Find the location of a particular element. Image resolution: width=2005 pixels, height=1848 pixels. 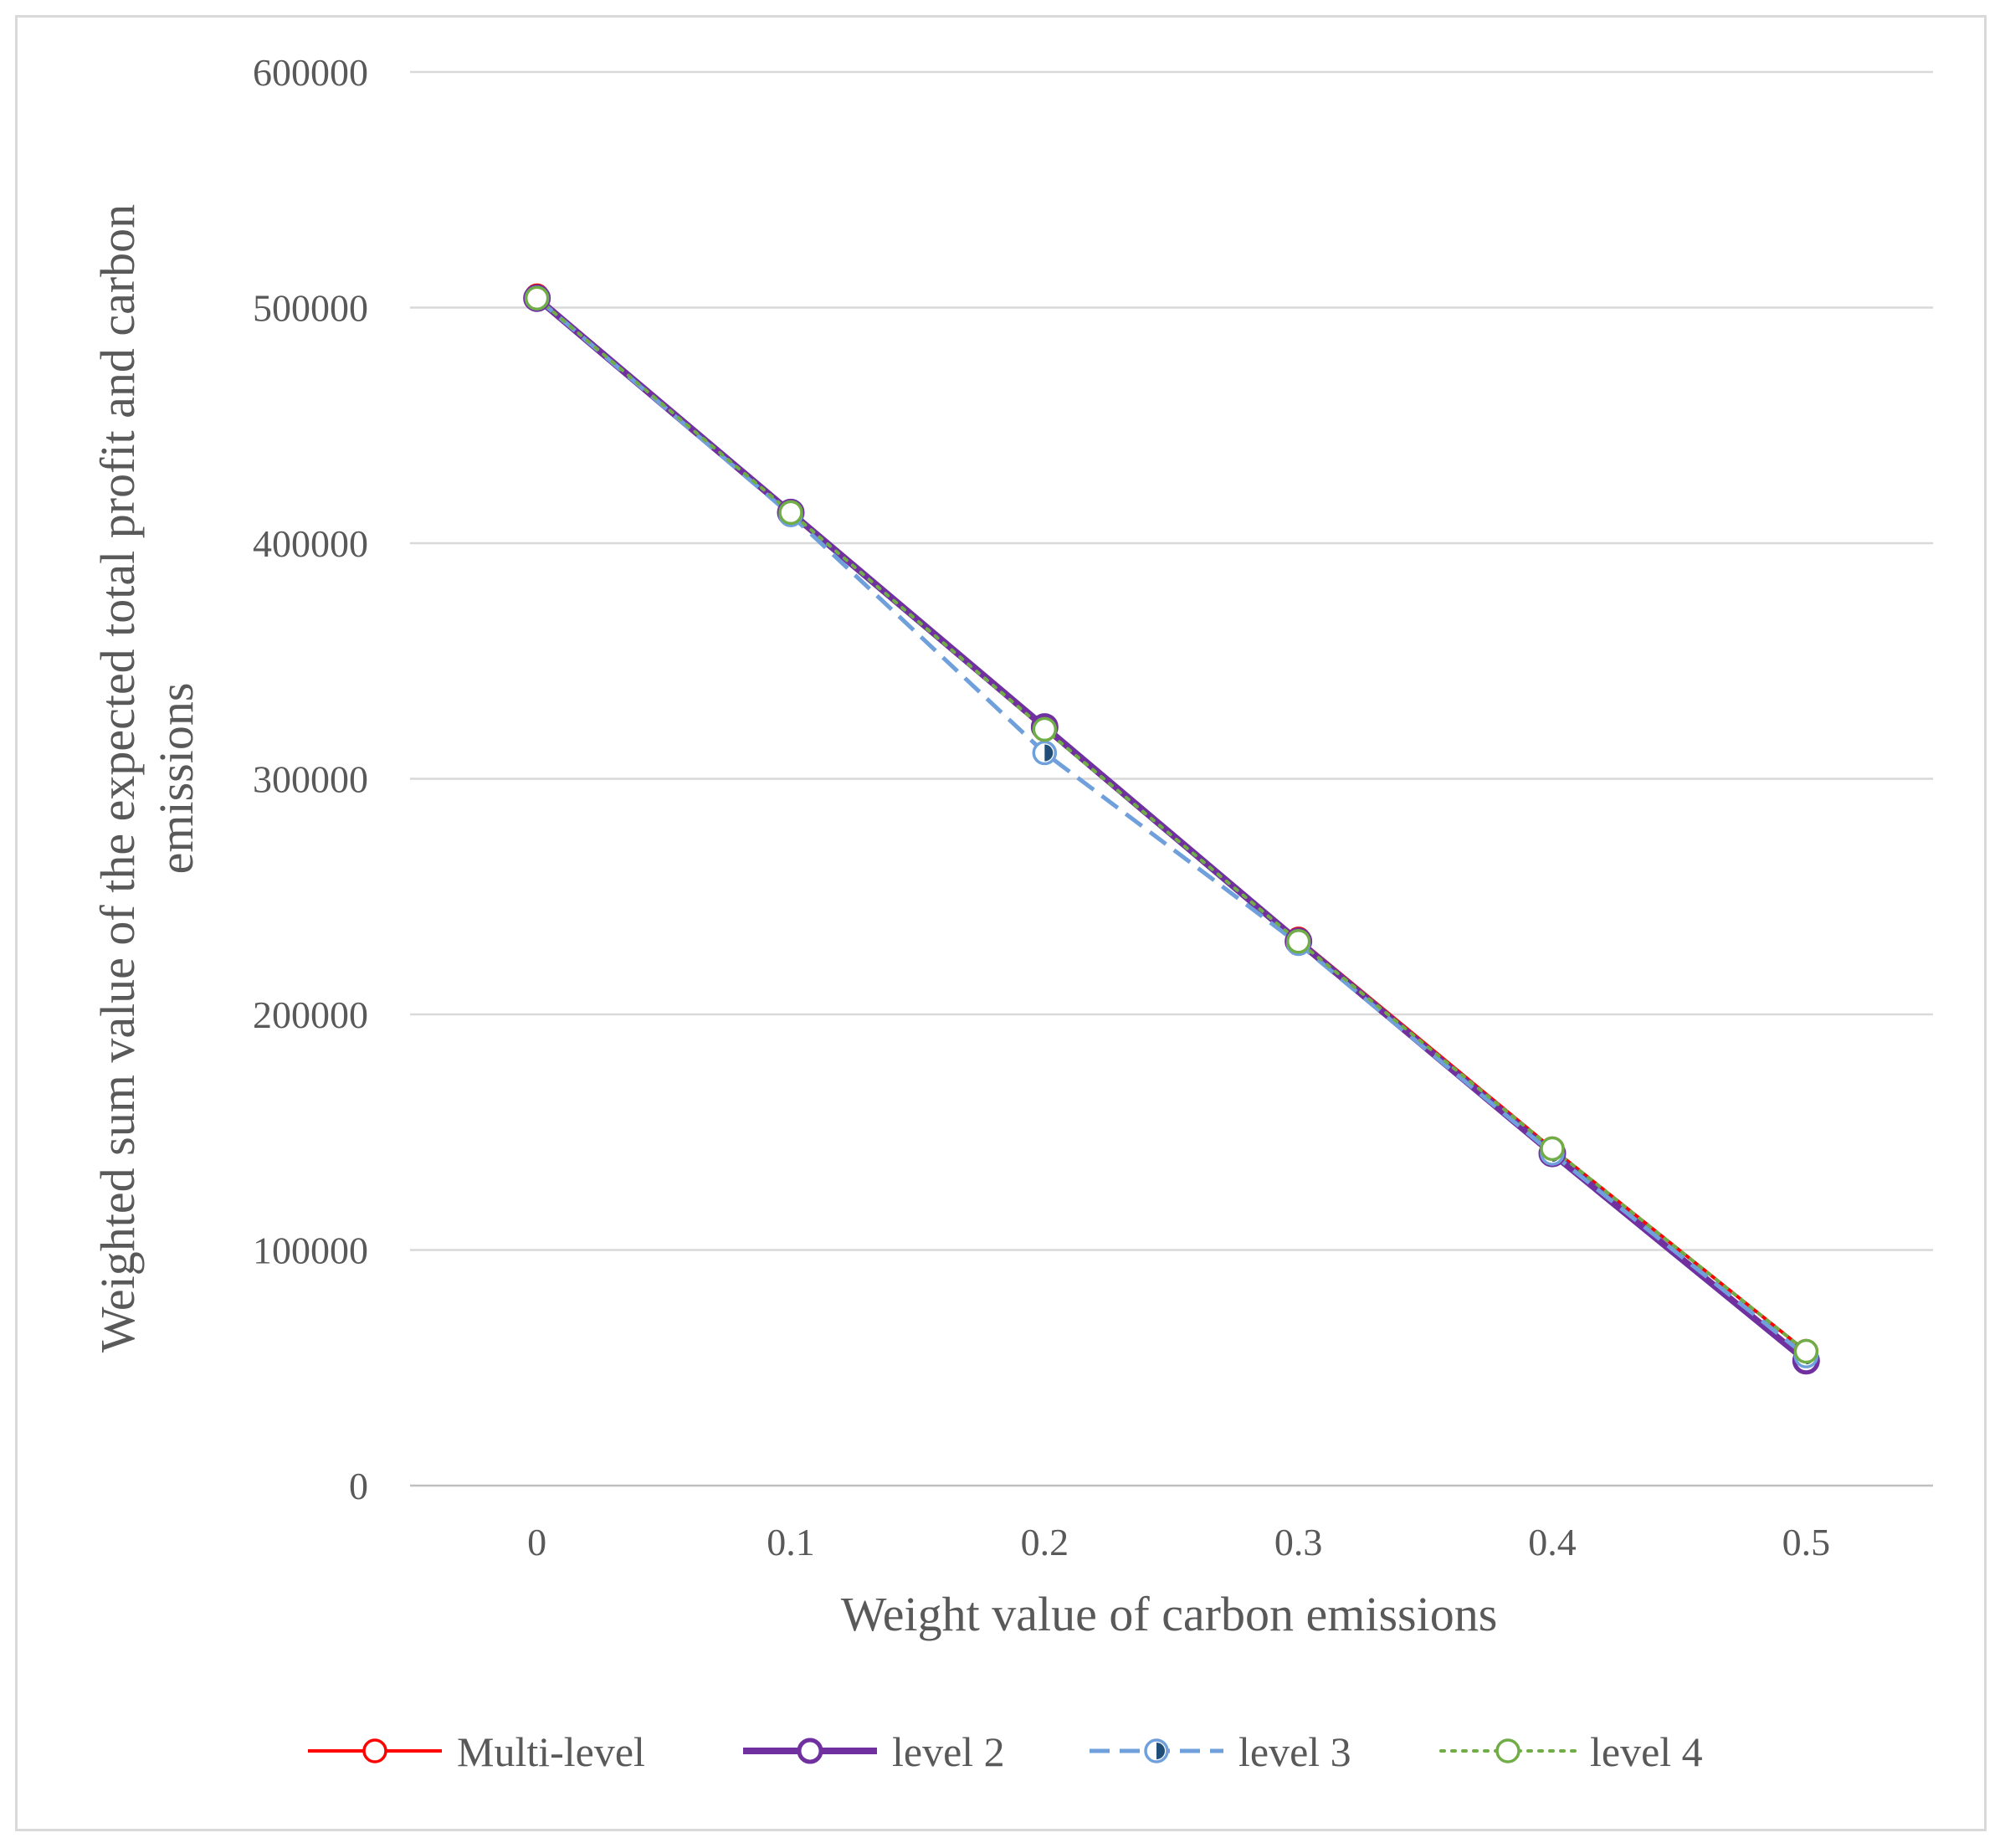

y-tick-label: 100000 is located at coordinates (310, 1250).